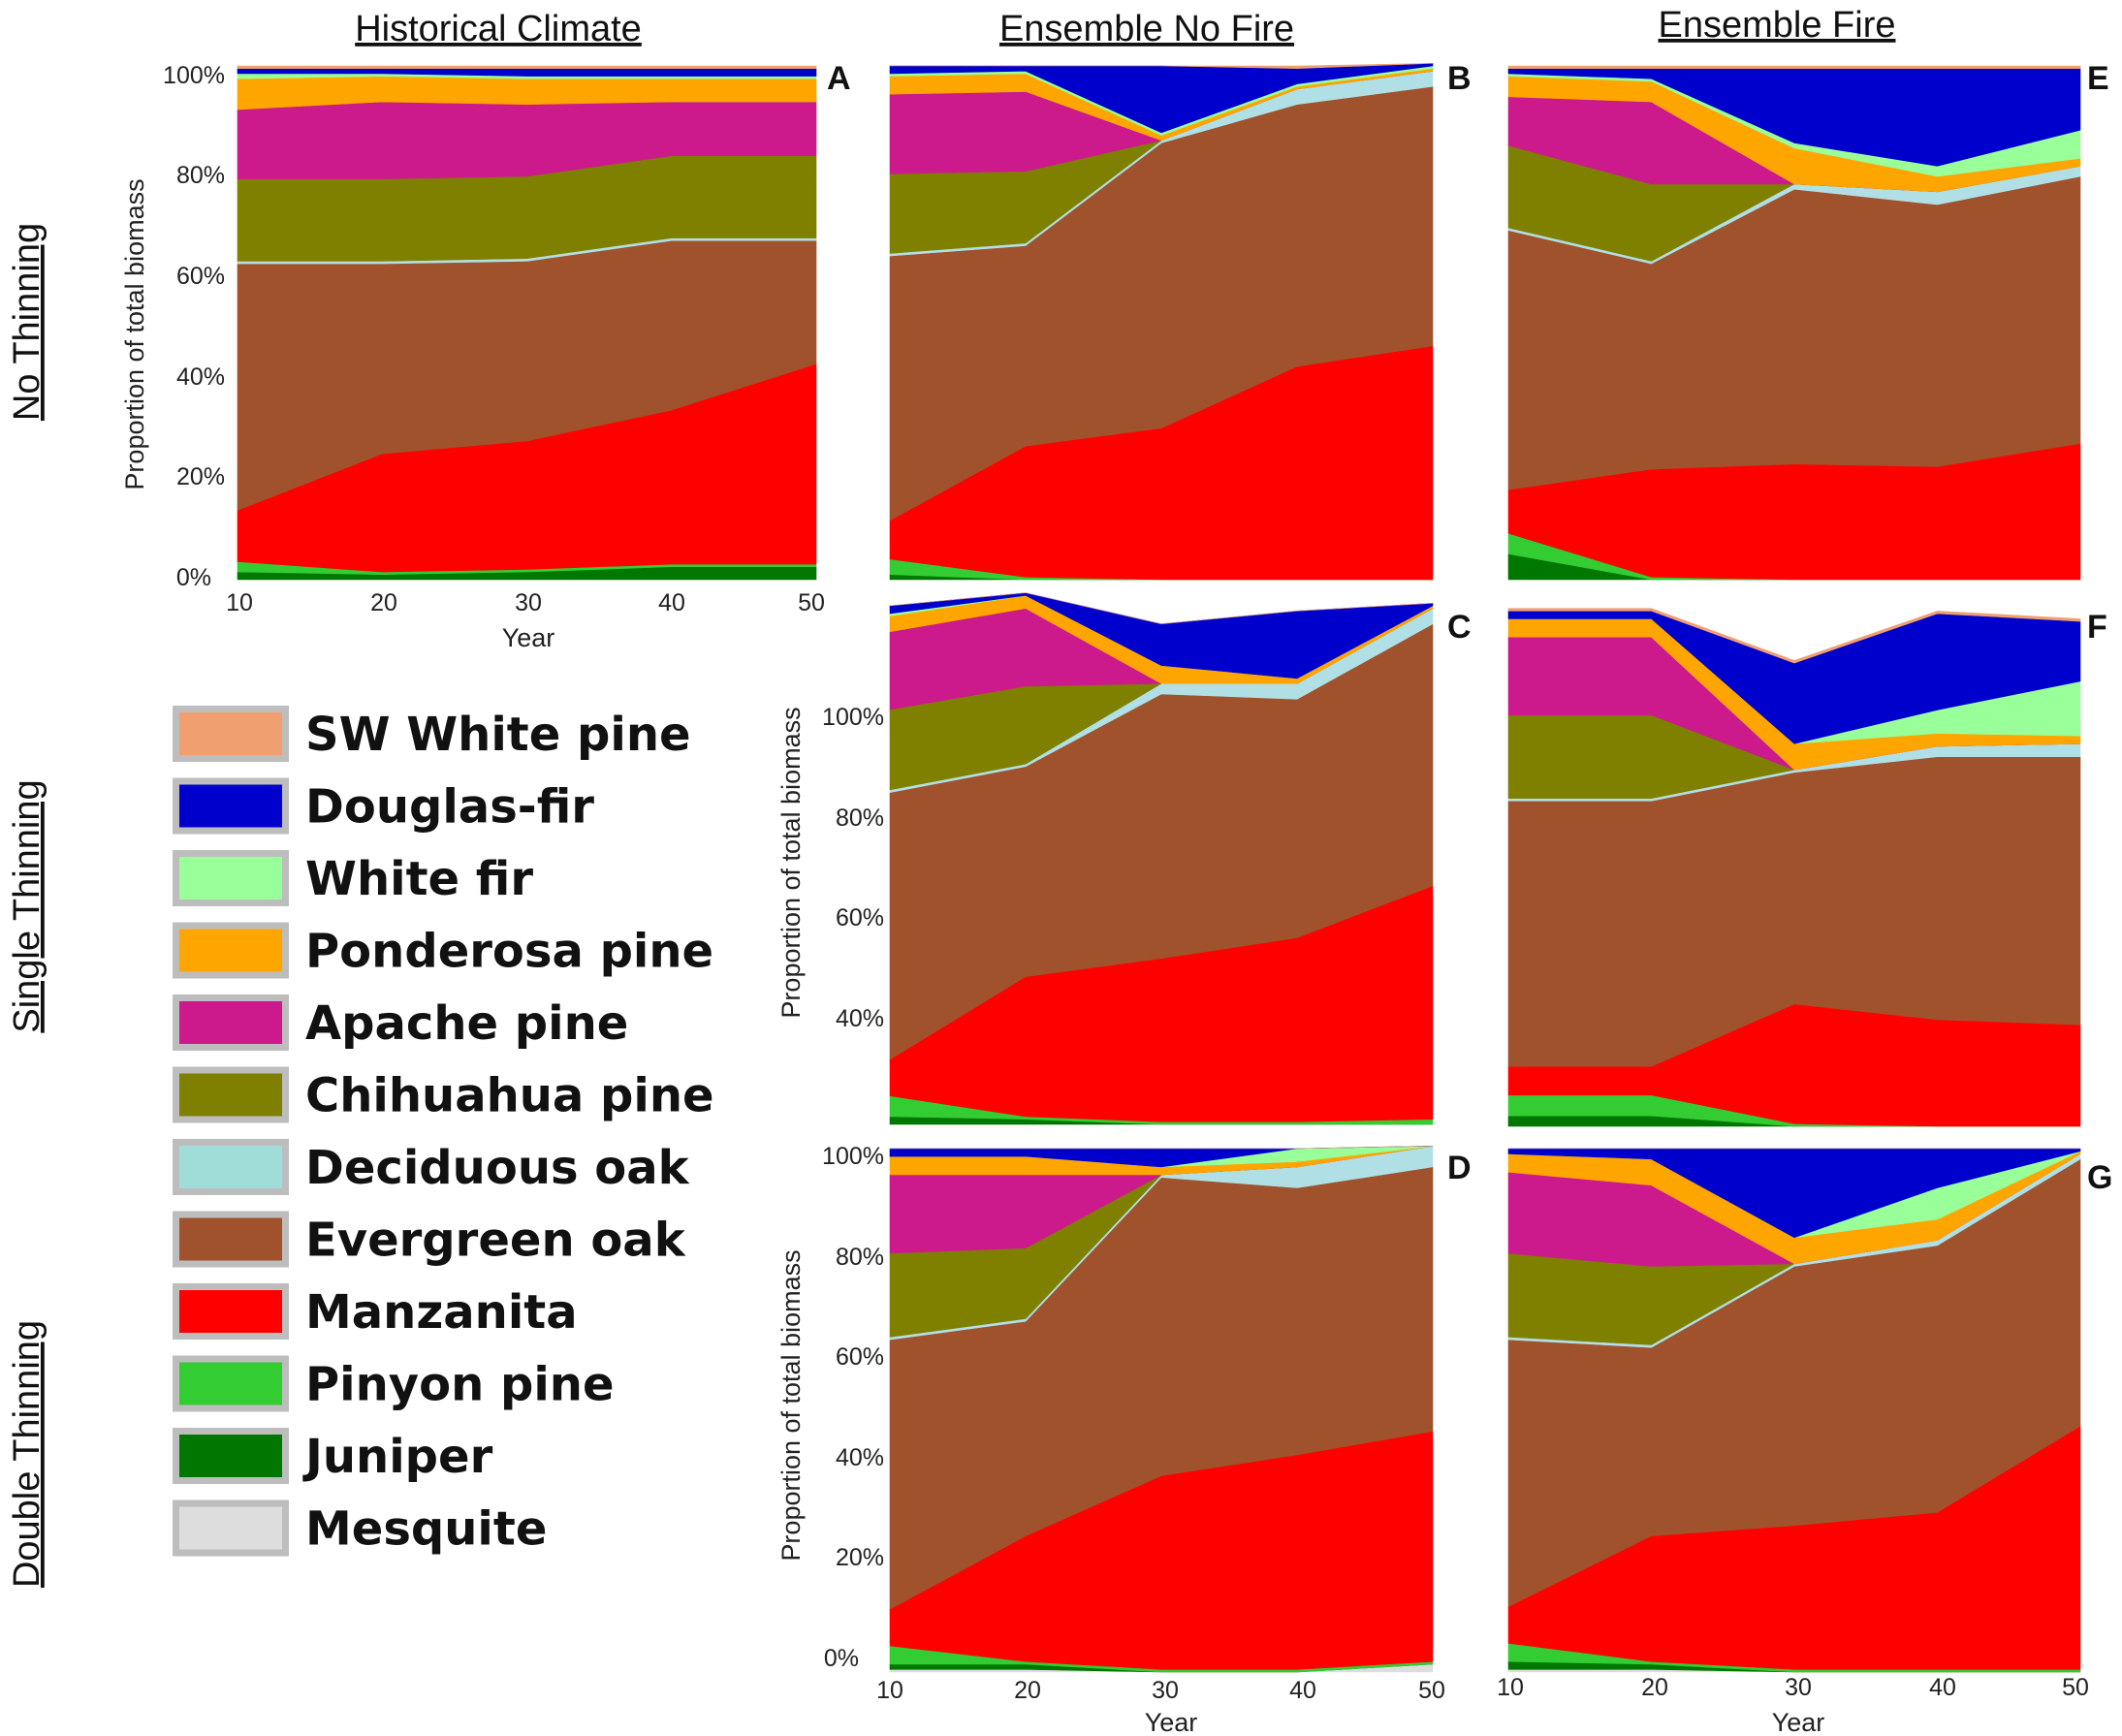 This screenshot has width=2122, height=1736. What do you see at coordinates (449, 807) in the screenshot?
I see `legend-label-douglas-fir: Douglas-fir` at bounding box center [449, 807].